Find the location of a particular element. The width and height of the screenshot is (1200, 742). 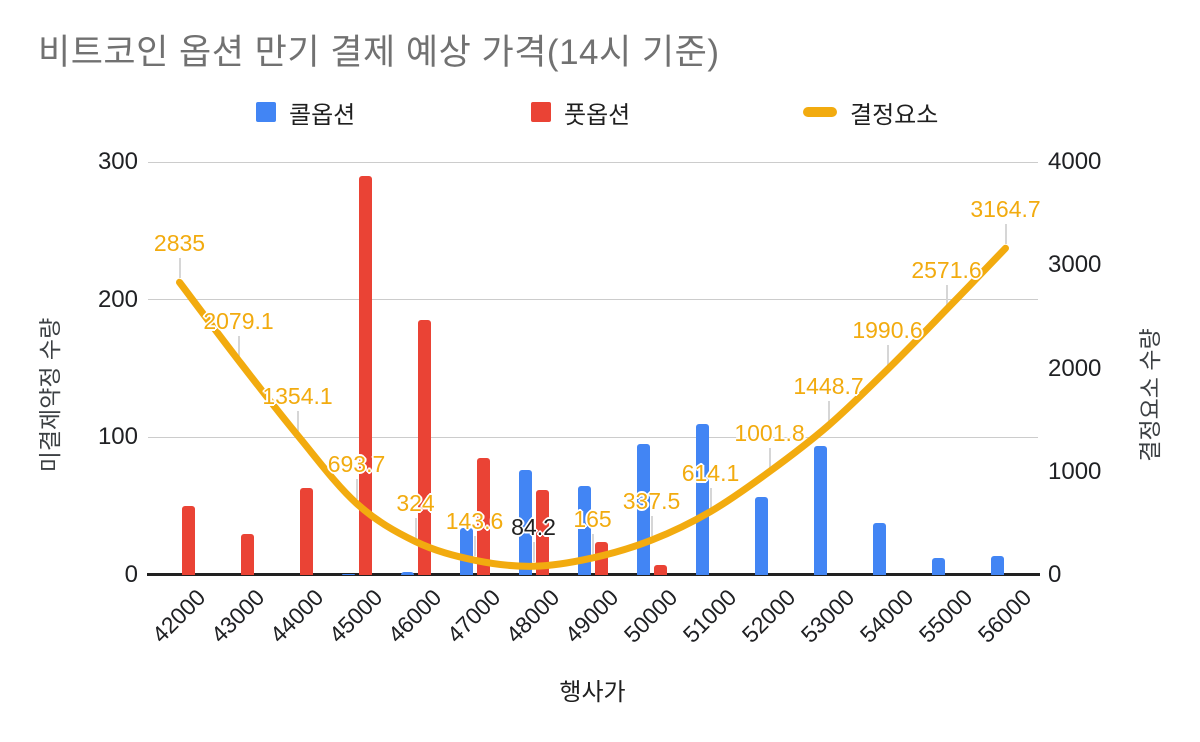

x-axis-tick: 54000 is located at coordinates (886, 616).